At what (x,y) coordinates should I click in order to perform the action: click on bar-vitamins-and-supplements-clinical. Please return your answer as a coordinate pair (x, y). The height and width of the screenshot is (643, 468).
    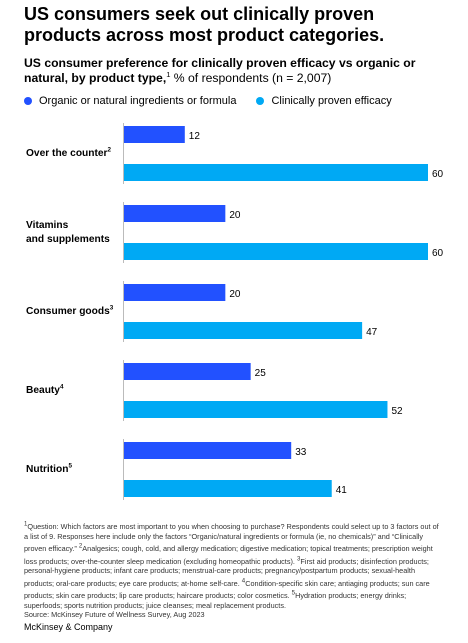
    Looking at the image, I should click on (276, 251).